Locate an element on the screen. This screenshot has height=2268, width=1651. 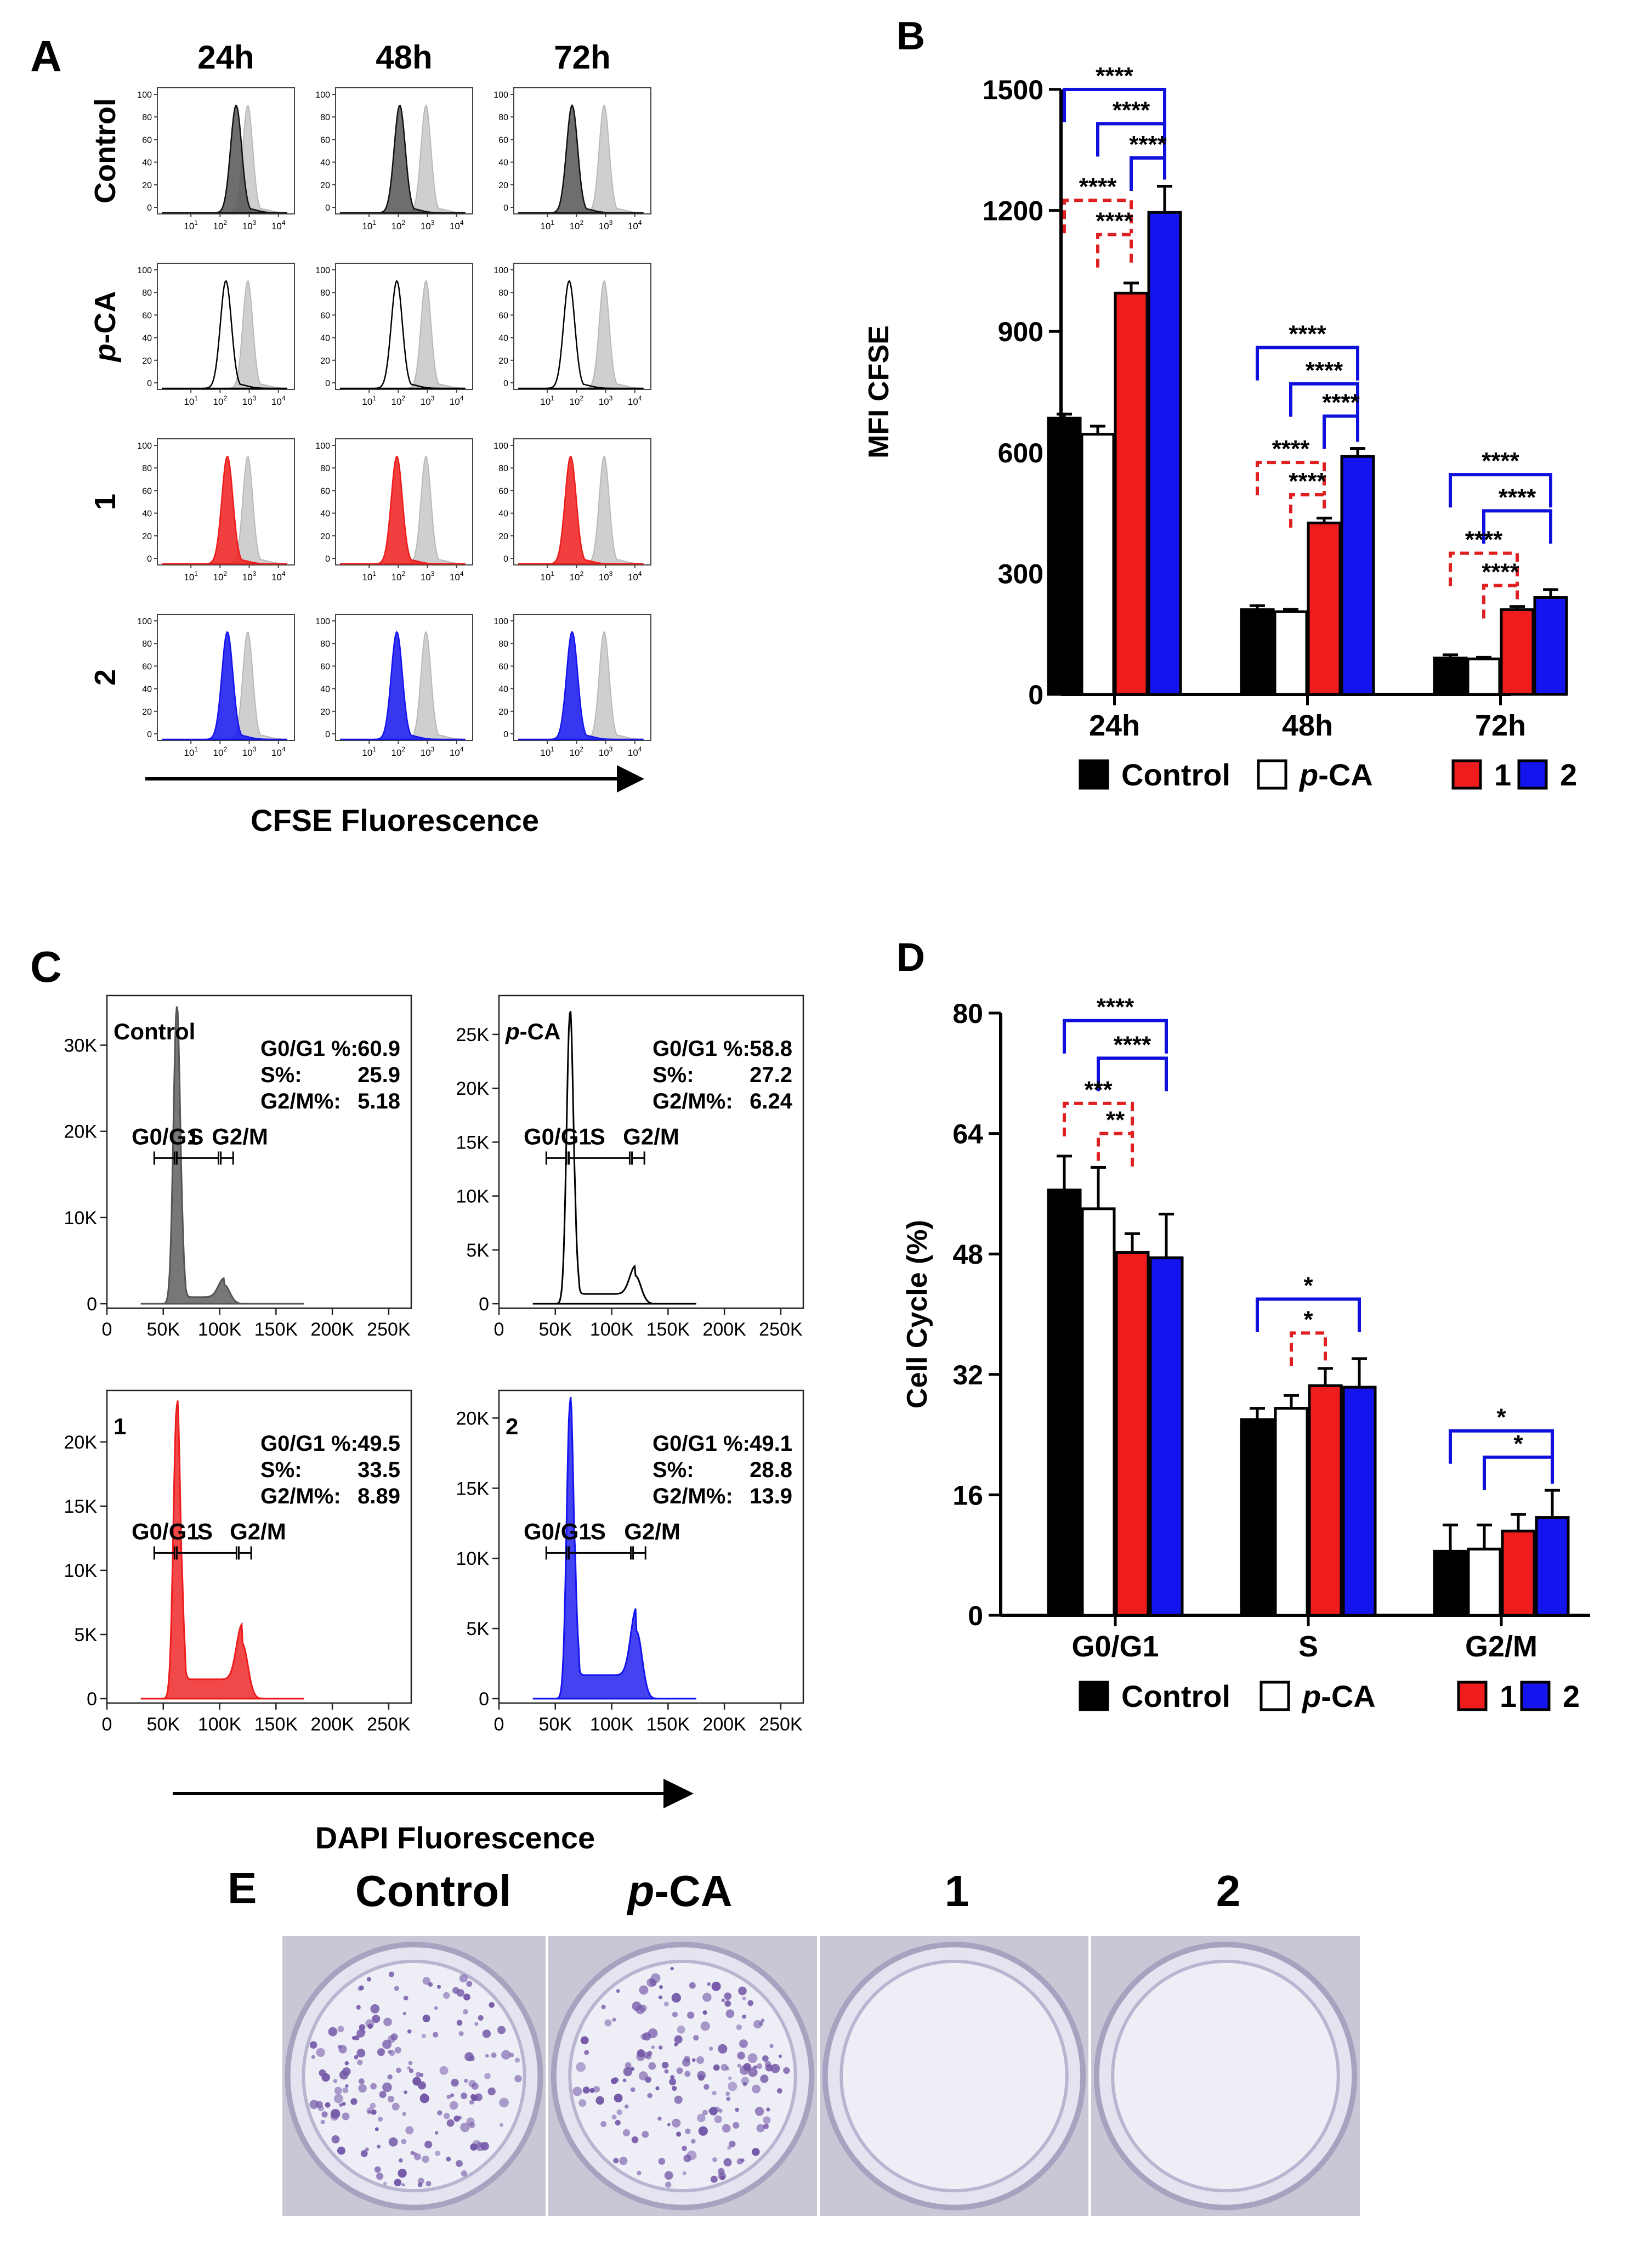
y-tick-label: 48 is located at coordinates (968, 1254).